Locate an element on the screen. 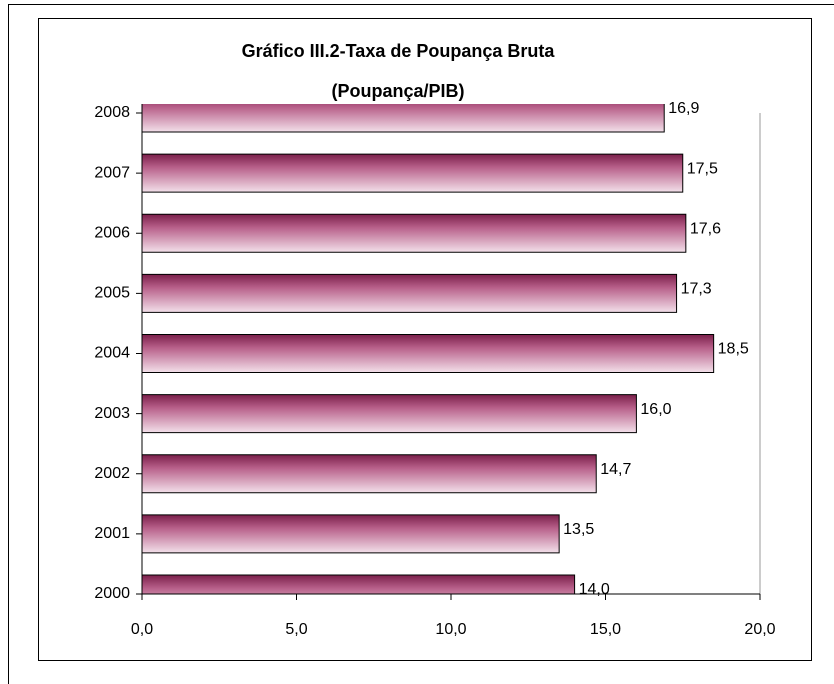 Image resolution: width=834 pixels, height=684 pixels. chart-subtitle: (Poupança/PIB) is located at coordinates (397, 91).